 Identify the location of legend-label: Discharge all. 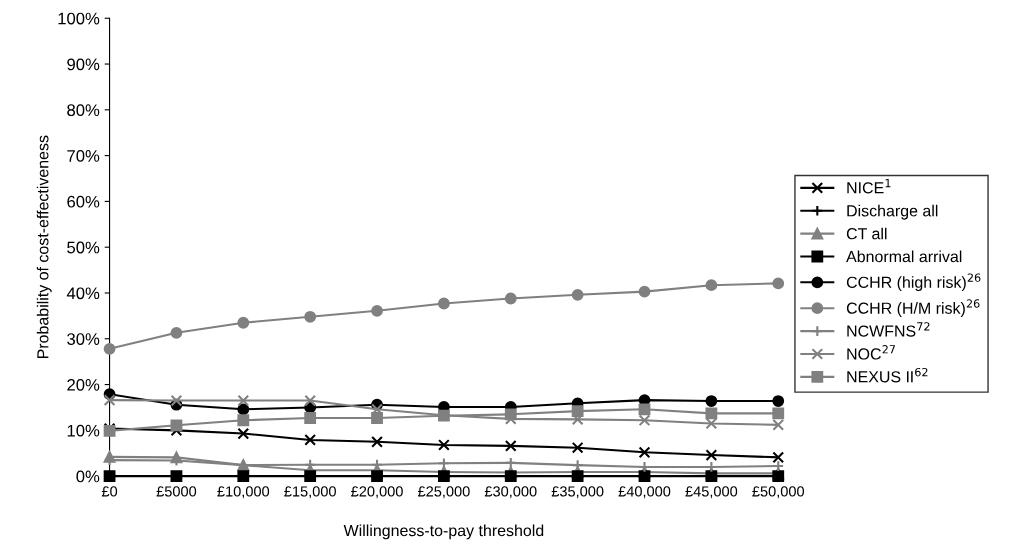
(892, 212).